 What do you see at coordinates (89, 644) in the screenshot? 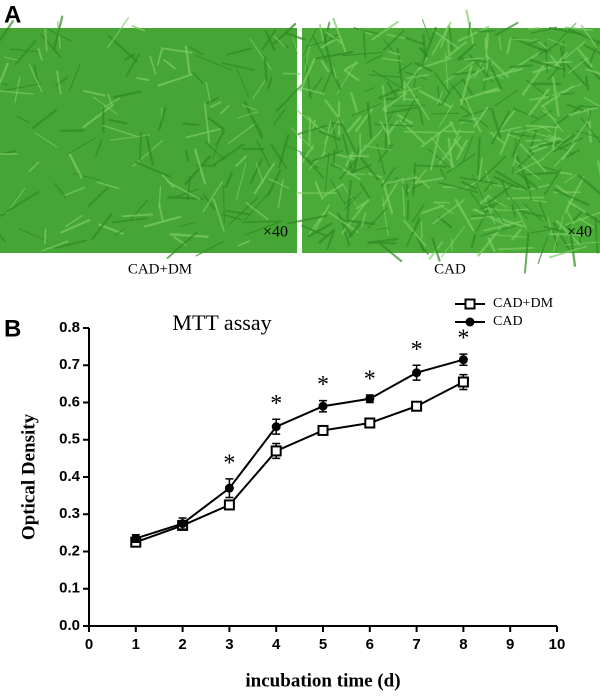
I see `x-tick-label: 0` at bounding box center [89, 644].